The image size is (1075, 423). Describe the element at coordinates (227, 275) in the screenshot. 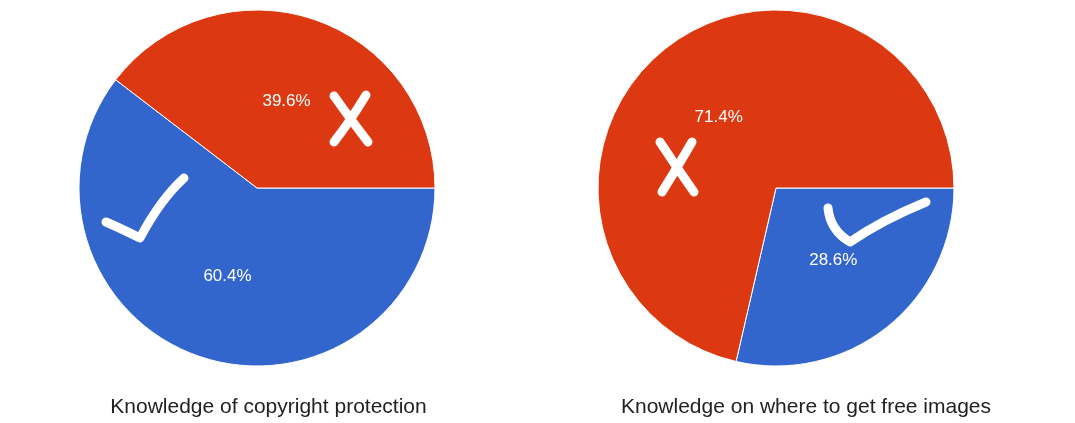

I see `data-label: 60.4%` at that location.